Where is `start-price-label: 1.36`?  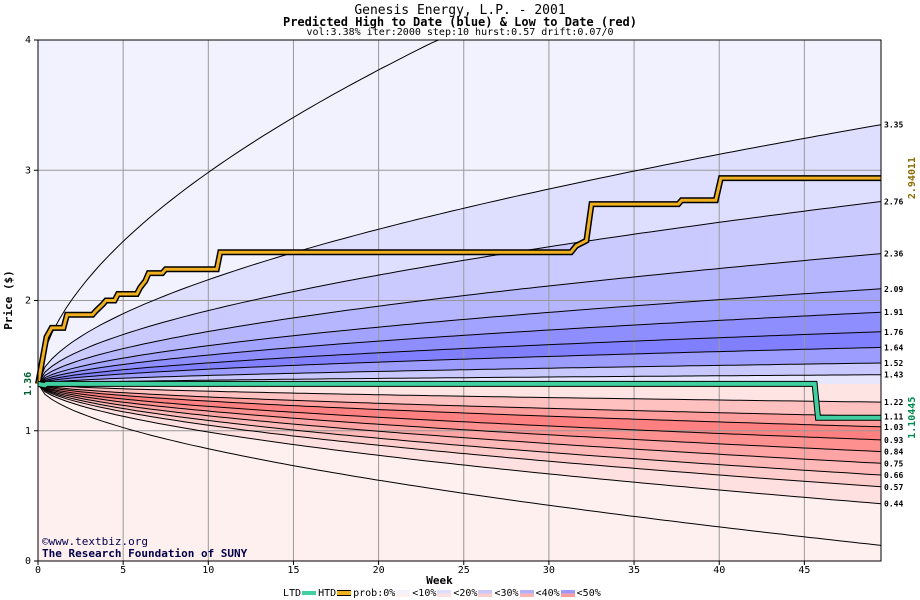
start-price-label: 1.36 is located at coordinates (28, 384).